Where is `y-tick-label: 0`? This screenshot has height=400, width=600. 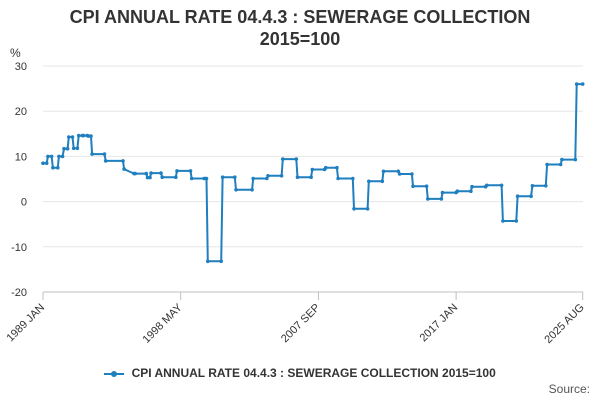 y-tick-label: 0 is located at coordinates (24, 203).